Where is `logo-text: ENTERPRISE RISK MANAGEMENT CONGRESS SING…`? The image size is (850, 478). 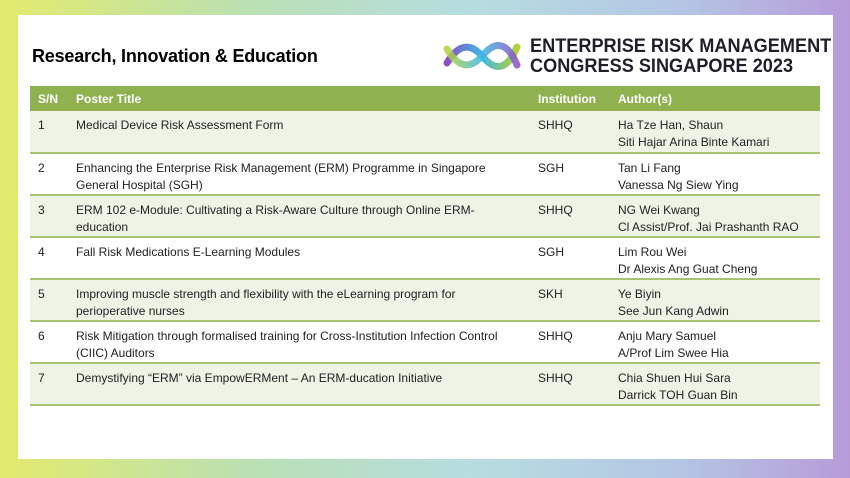
logo-text: ENTERPRISE RISK MANAGEMENT CONGRESS SING… is located at coordinates (680, 56).